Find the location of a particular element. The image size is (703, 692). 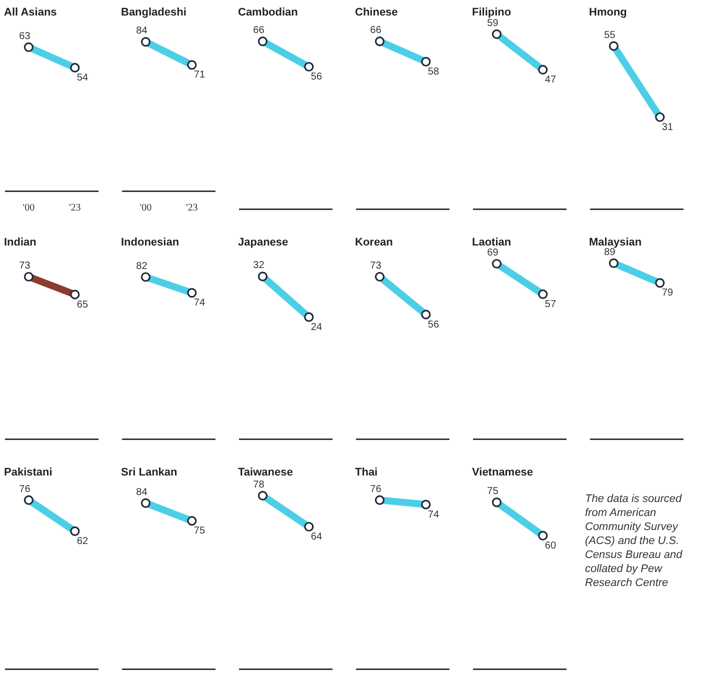

data-label: 59 is located at coordinates (493, 23).